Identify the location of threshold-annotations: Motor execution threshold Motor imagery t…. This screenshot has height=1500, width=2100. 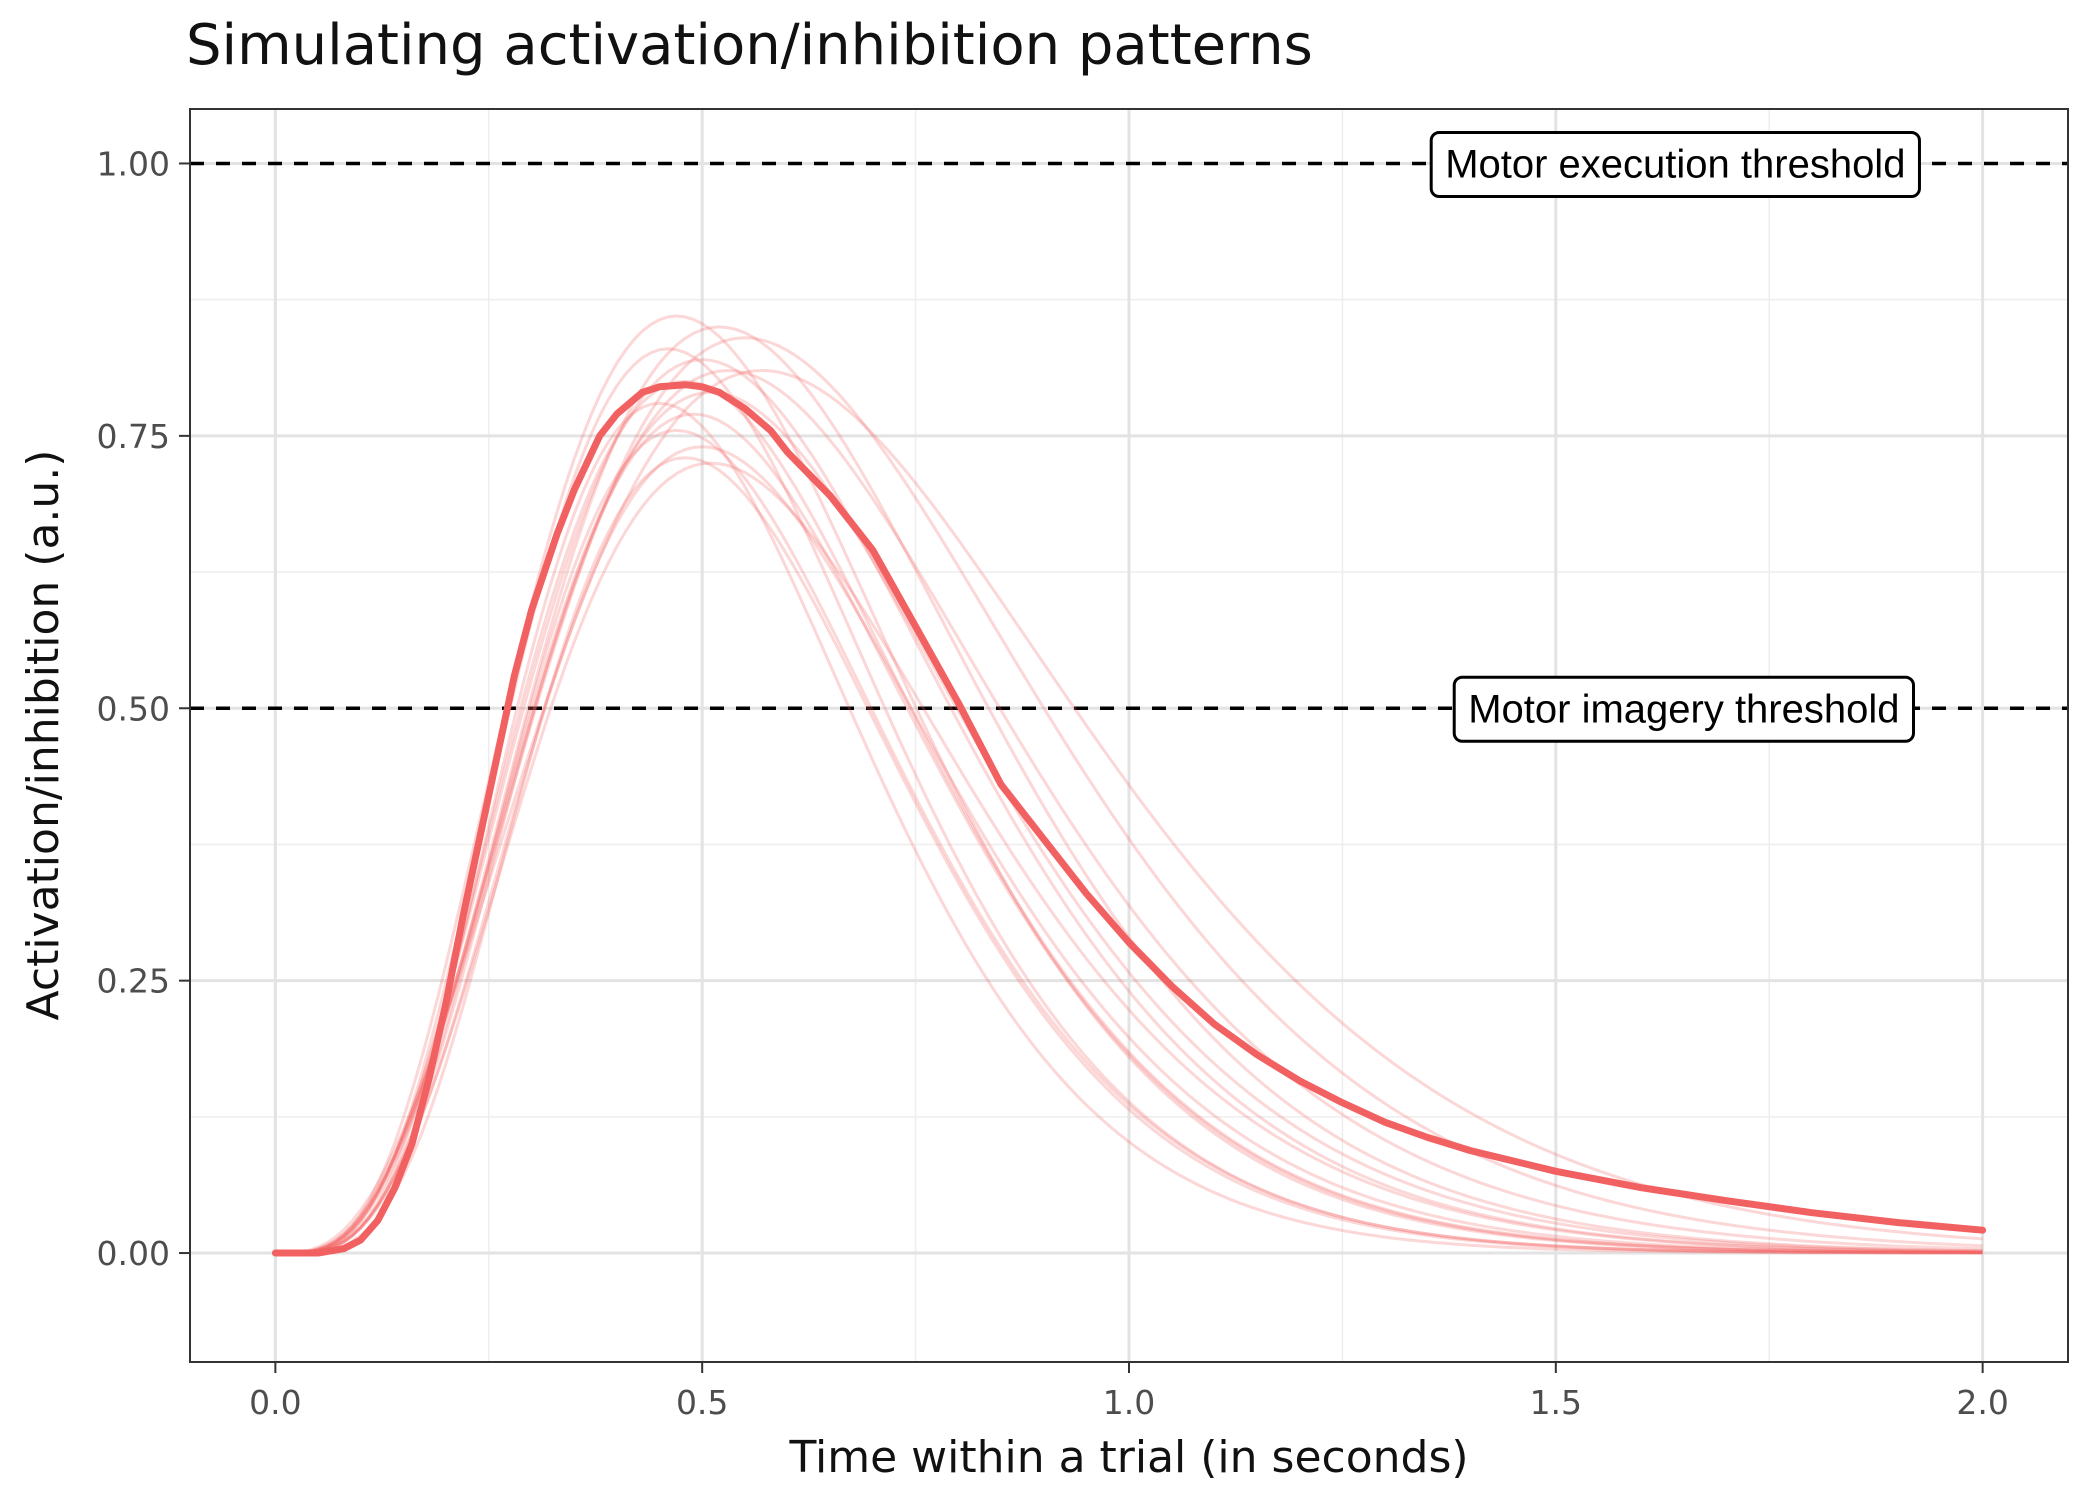
(1675, 436).